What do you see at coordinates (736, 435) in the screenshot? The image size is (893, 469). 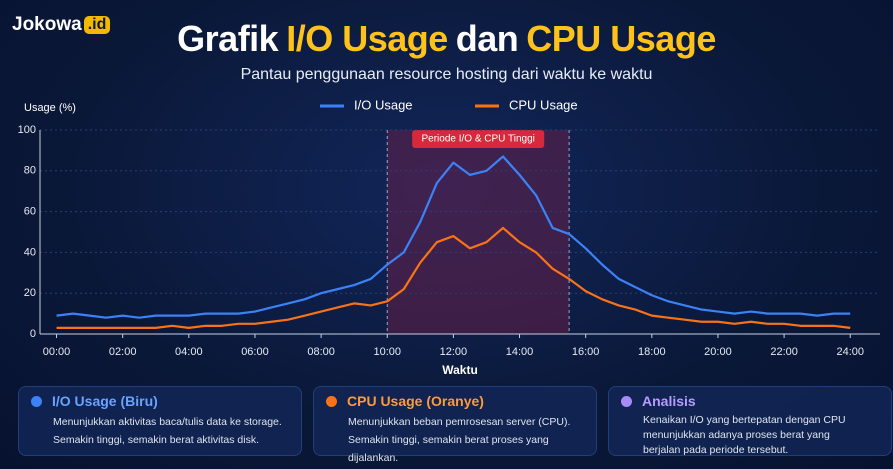 I see `line: menunjukkan adanya proses berat yang` at bounding box center [736, 435].